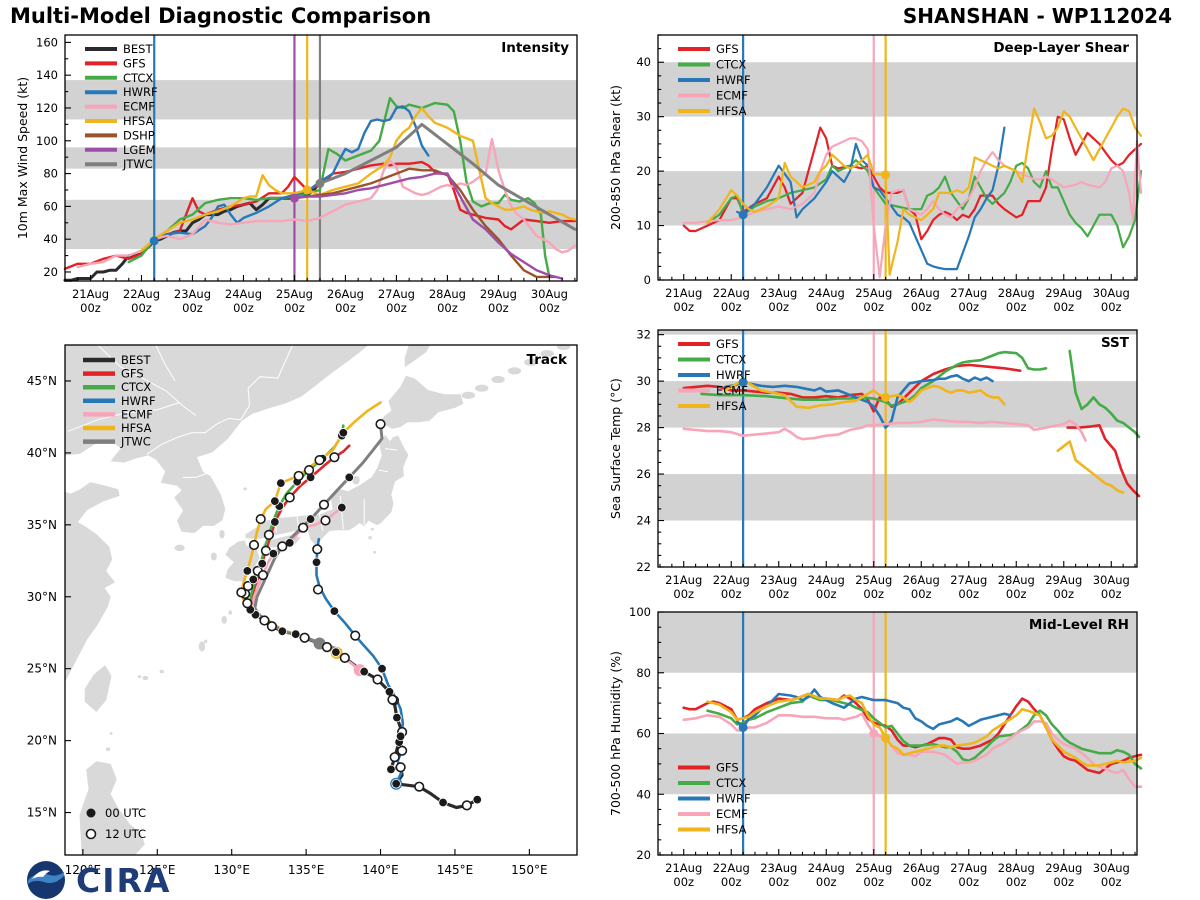 The image size is (1200, 900). What do you see at coordinates (858, 401) in the screenshot?
I see `series-sst-HWRF` at bounding box center [858, 401].